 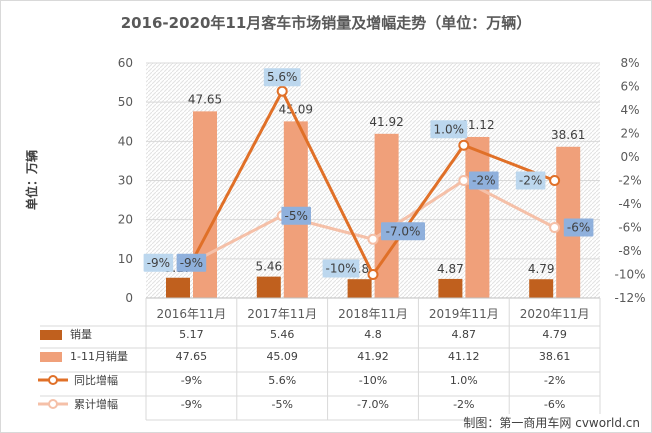 What do you see at coordinates (629, 87) in the screenshot?
I see `y2-tick-label: 6%` at bounding box center [629, 87].